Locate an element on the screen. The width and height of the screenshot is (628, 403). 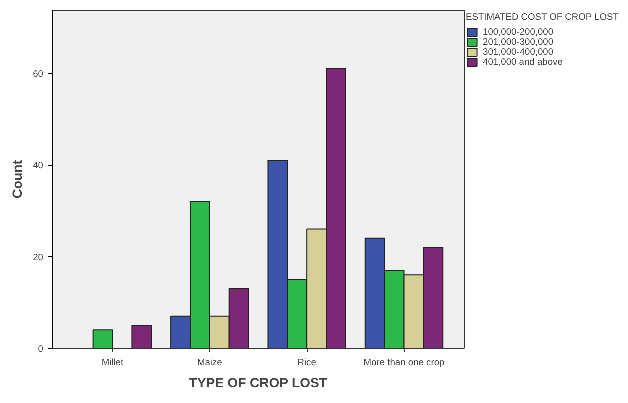
x-tick-label: More than one crop is located at coordinates (404, 363).